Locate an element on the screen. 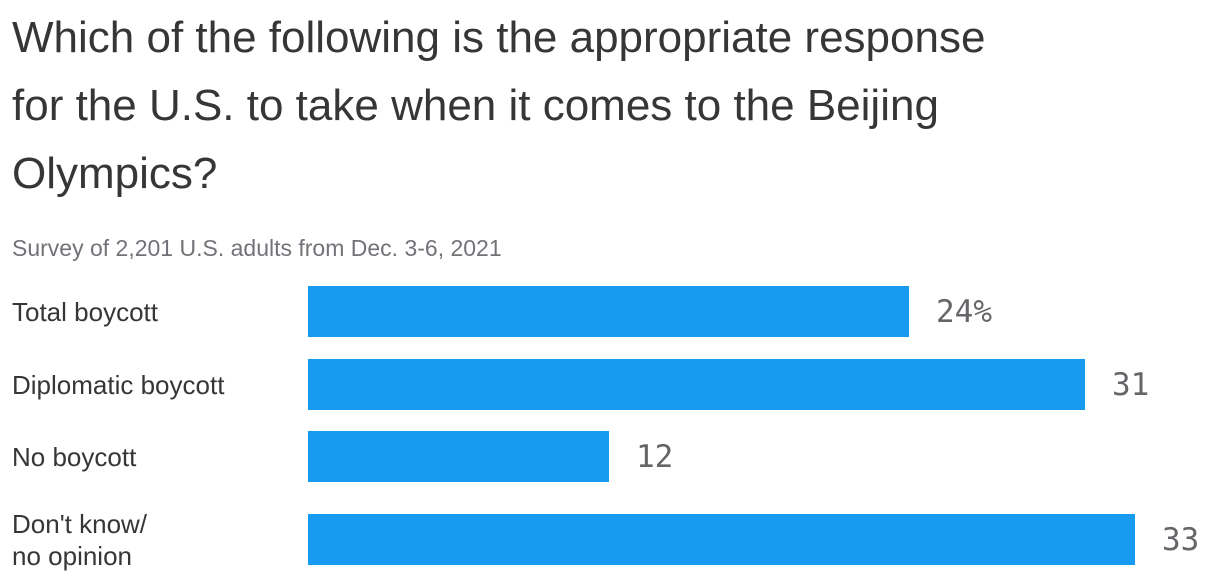 This screenshot has height=588, width=1220. value-label: 12 is located at coordinates (655, 456).